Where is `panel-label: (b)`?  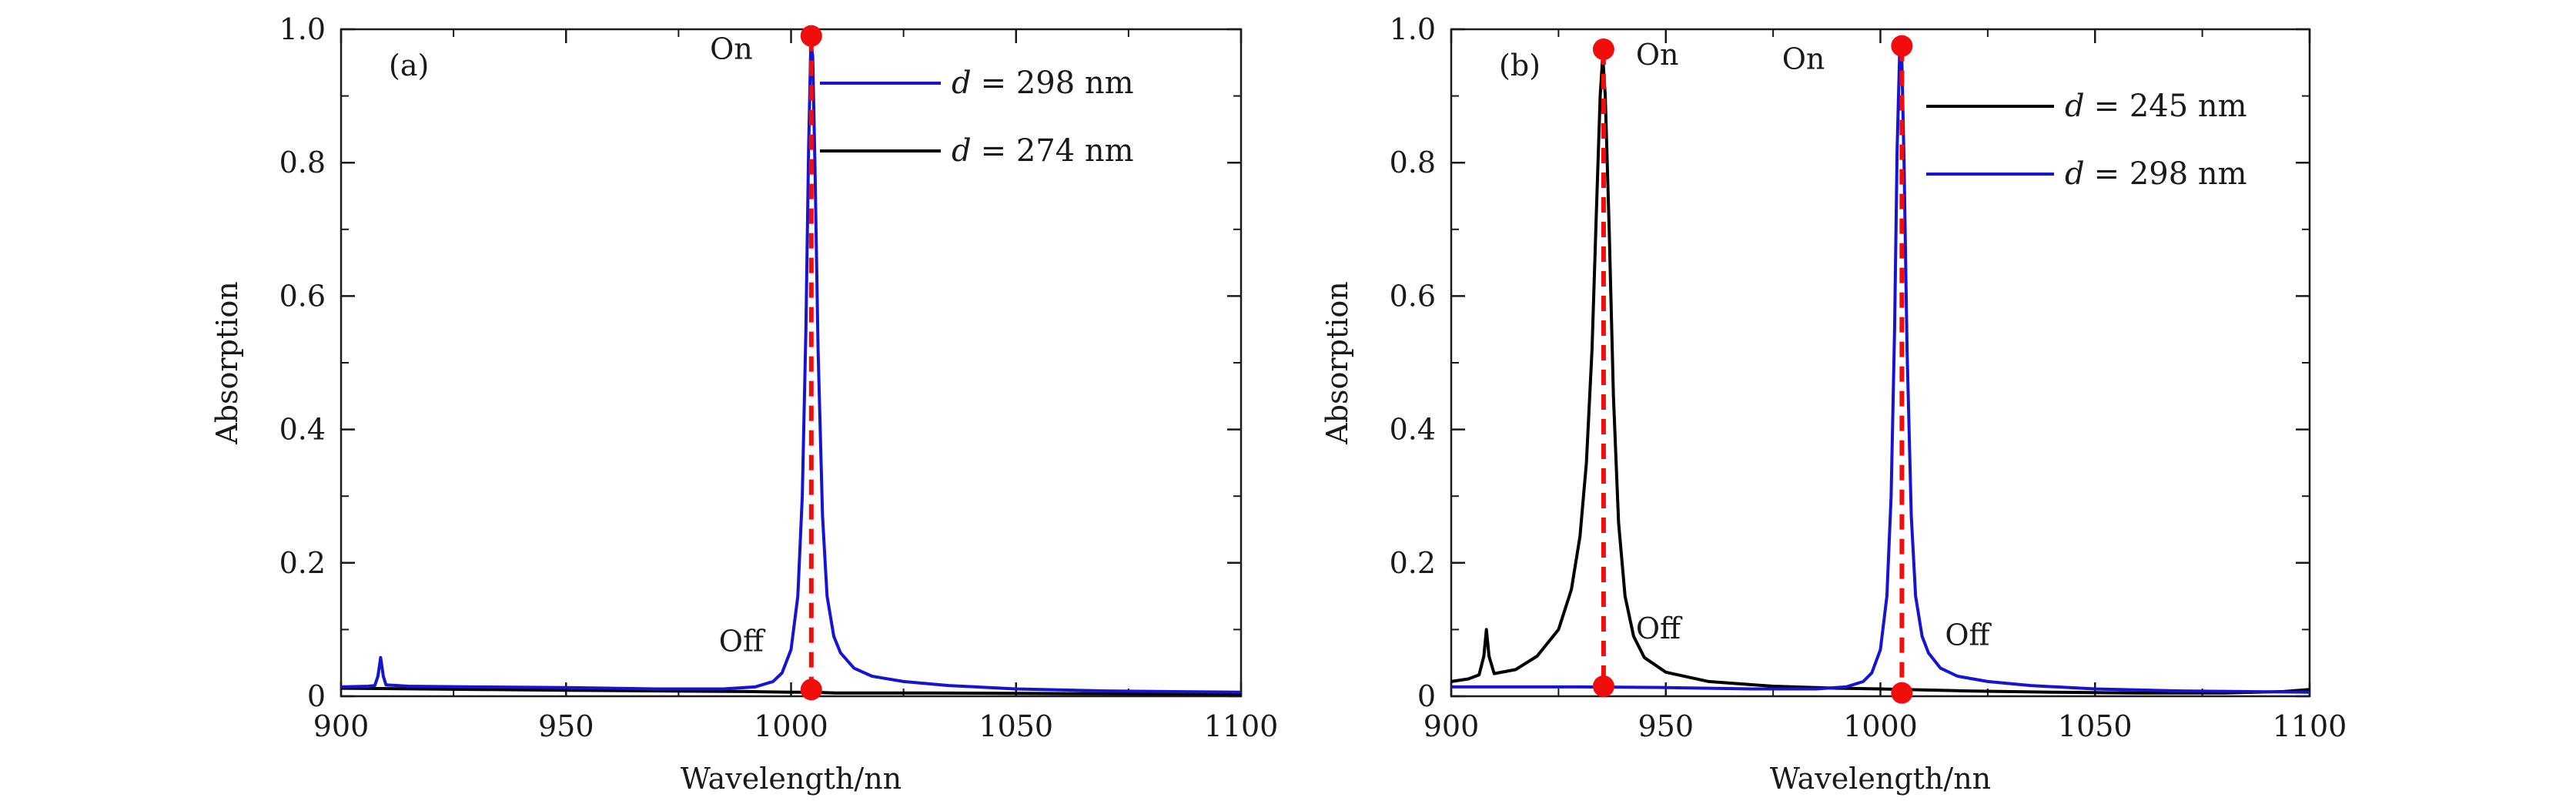
panel-label: (b) is located at coordinates (1520, 65).